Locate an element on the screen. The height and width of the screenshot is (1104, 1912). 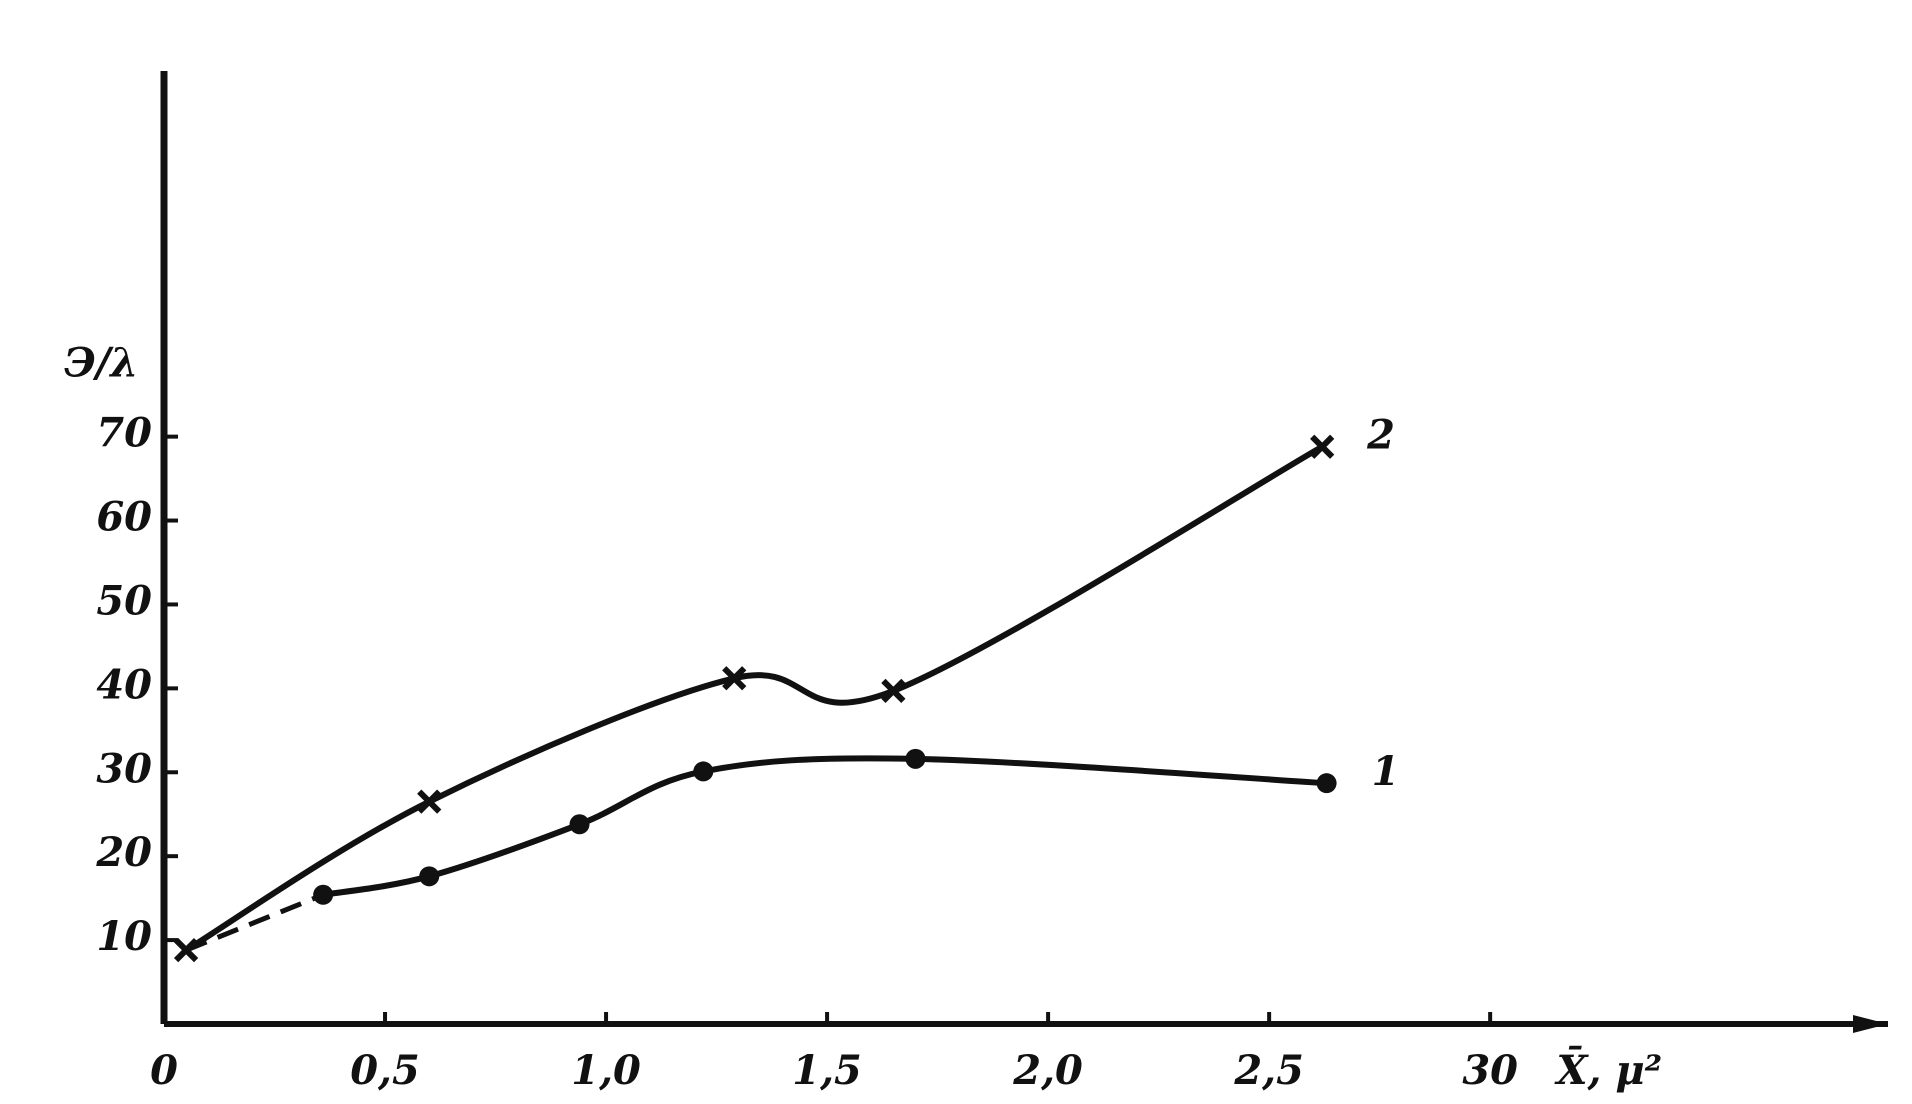
legend-label: 1 is located at coordinates (1386, 771).